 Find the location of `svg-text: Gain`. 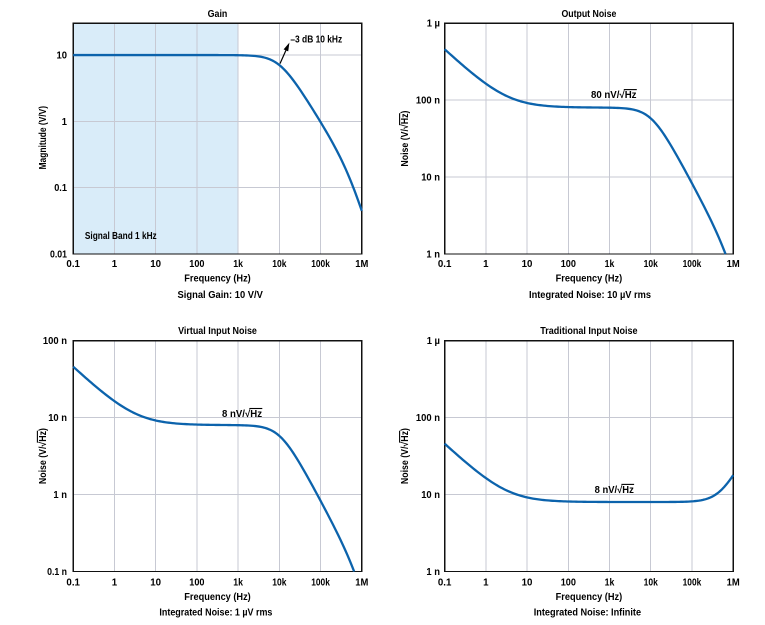

svg-text: Gain is located at coordinates (218, 14).